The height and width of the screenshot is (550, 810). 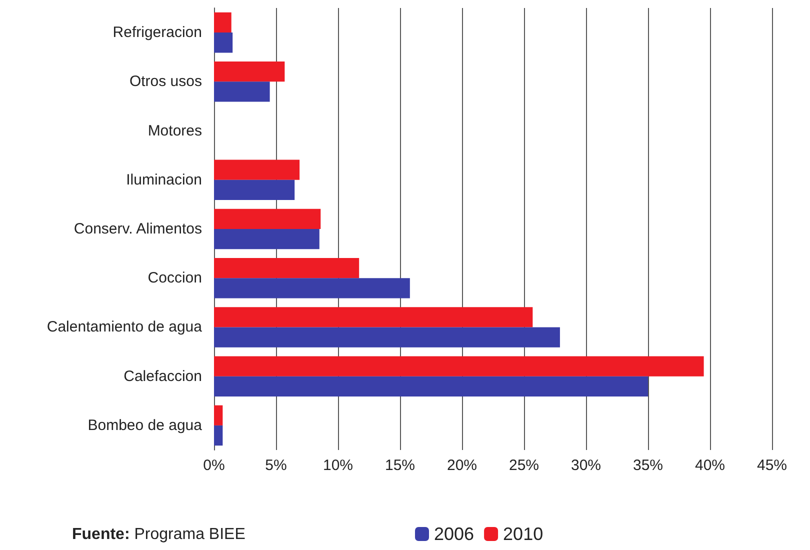 I want to click on y-tick-label: Conserv. Alimentos, so click(x=138, y=229).